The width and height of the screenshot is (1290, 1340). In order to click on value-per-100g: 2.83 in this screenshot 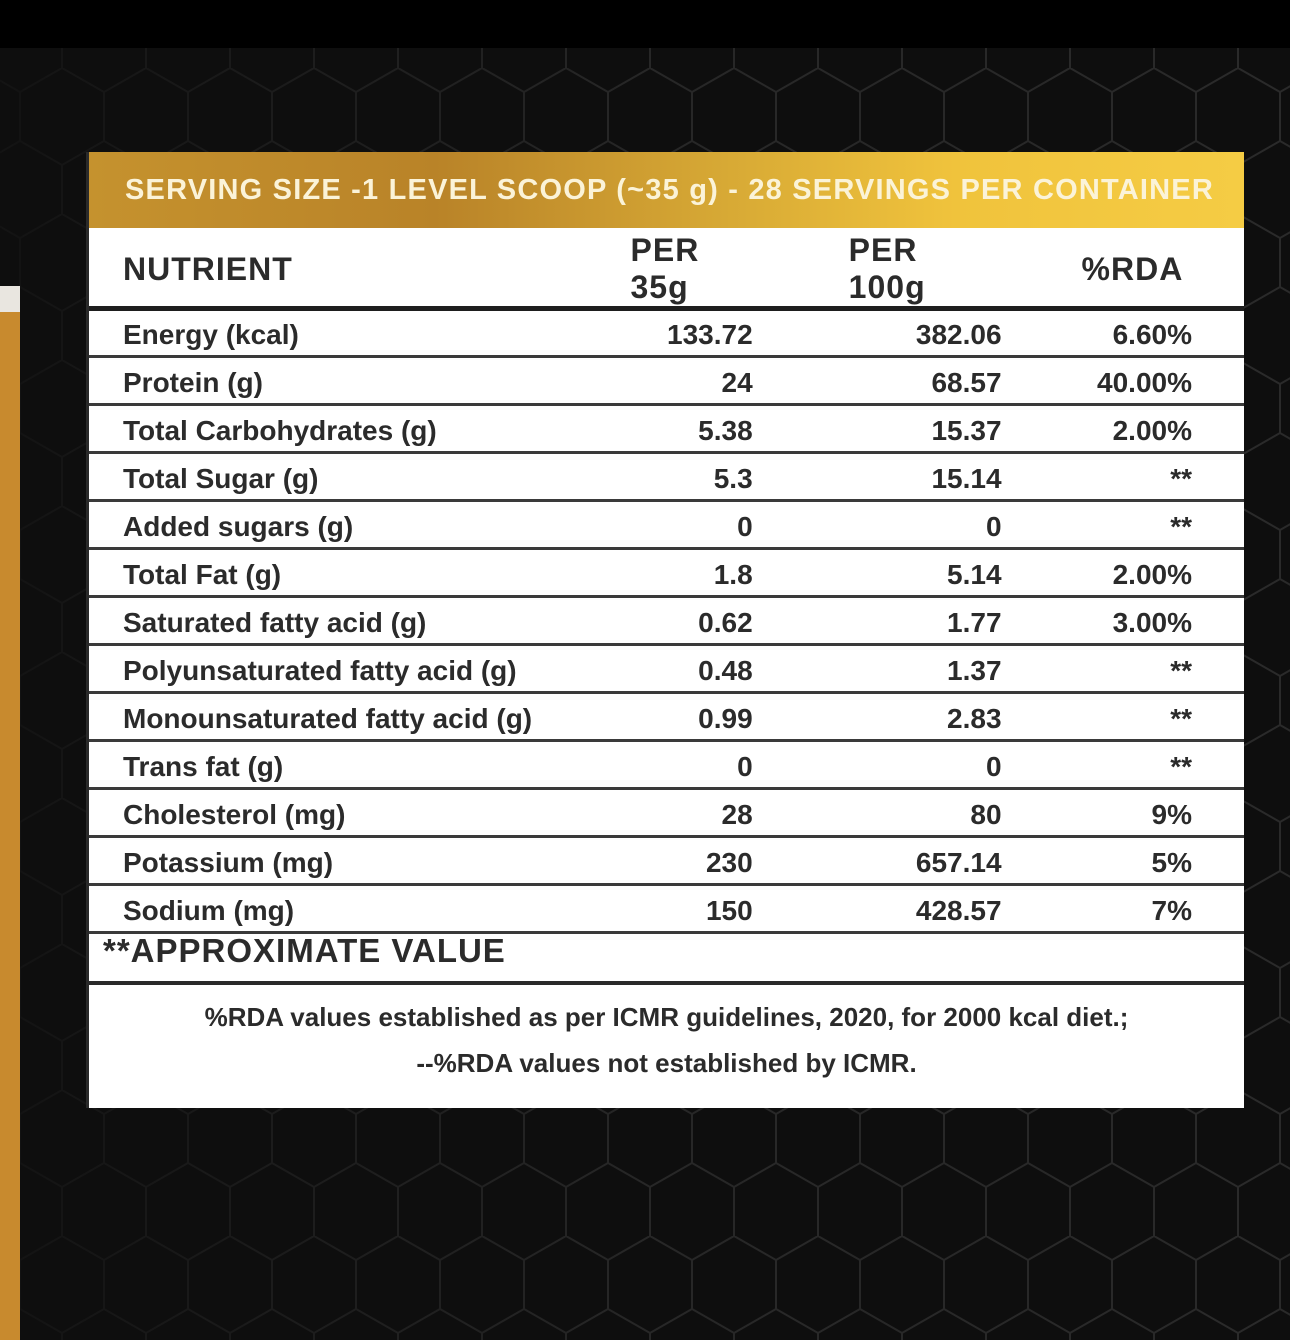, I will do `click(877, 717)`.